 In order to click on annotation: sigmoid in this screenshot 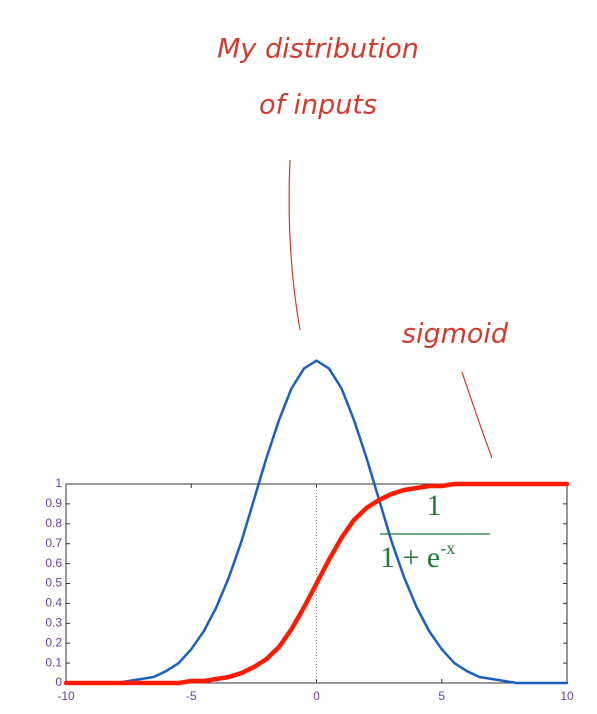, I will do `click(455, 334)`.